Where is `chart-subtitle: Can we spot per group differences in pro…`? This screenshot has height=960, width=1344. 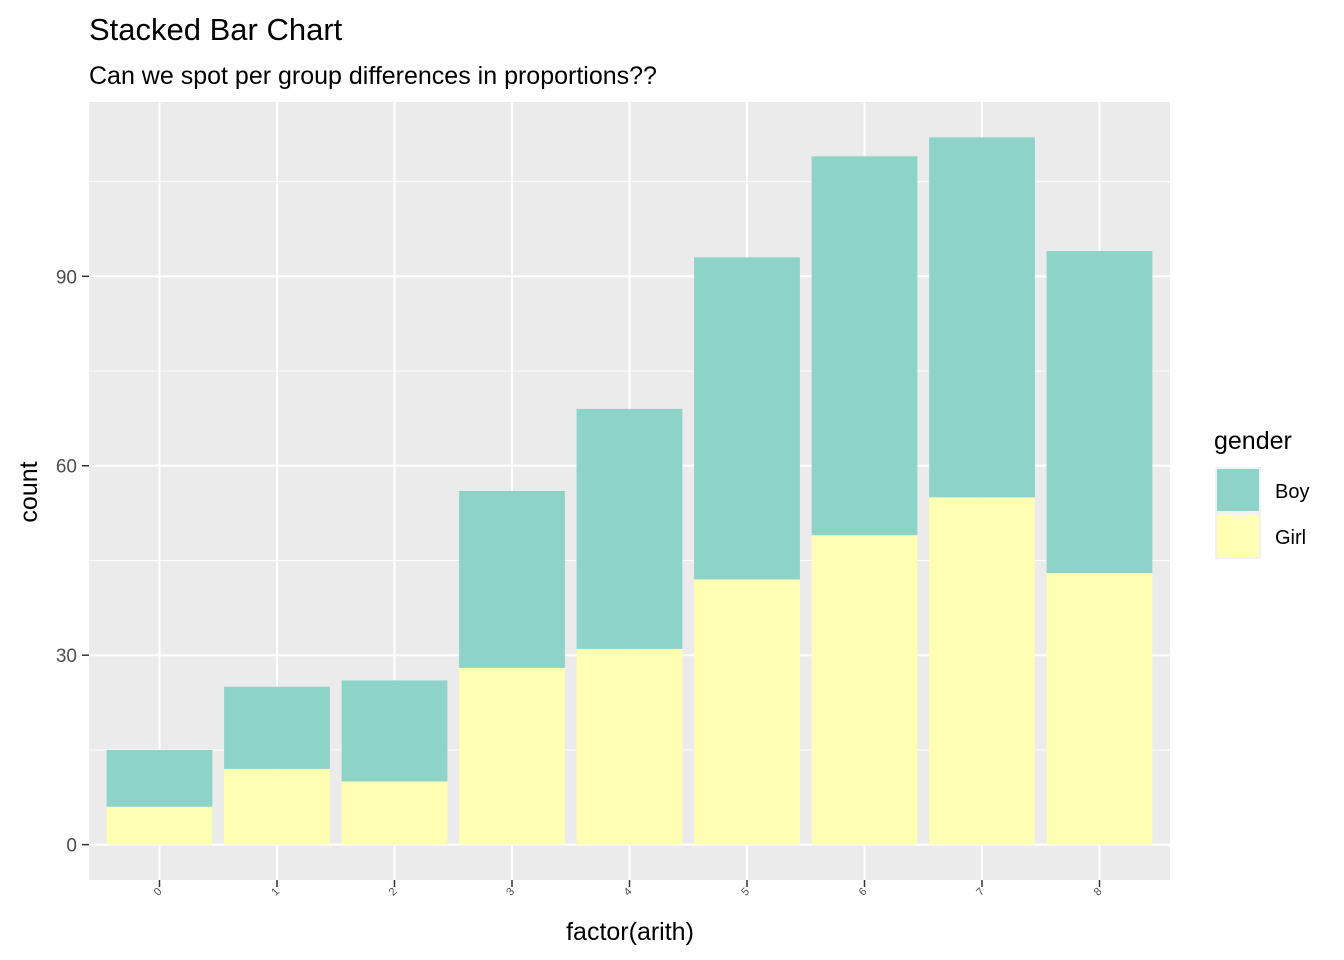 chart-subtitle: Can we spot per group differences in pro… is located at coordinates (373, 76).